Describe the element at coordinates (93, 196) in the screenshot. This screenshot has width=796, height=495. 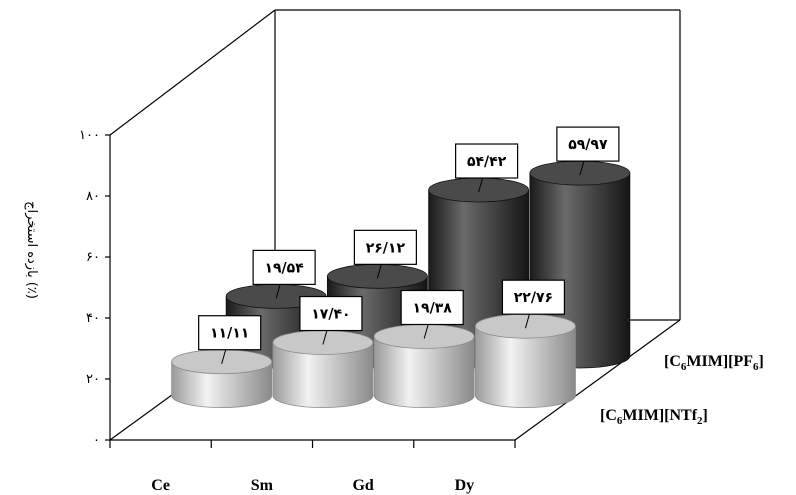
I see `y-tick-label: ۸۰` at that location.